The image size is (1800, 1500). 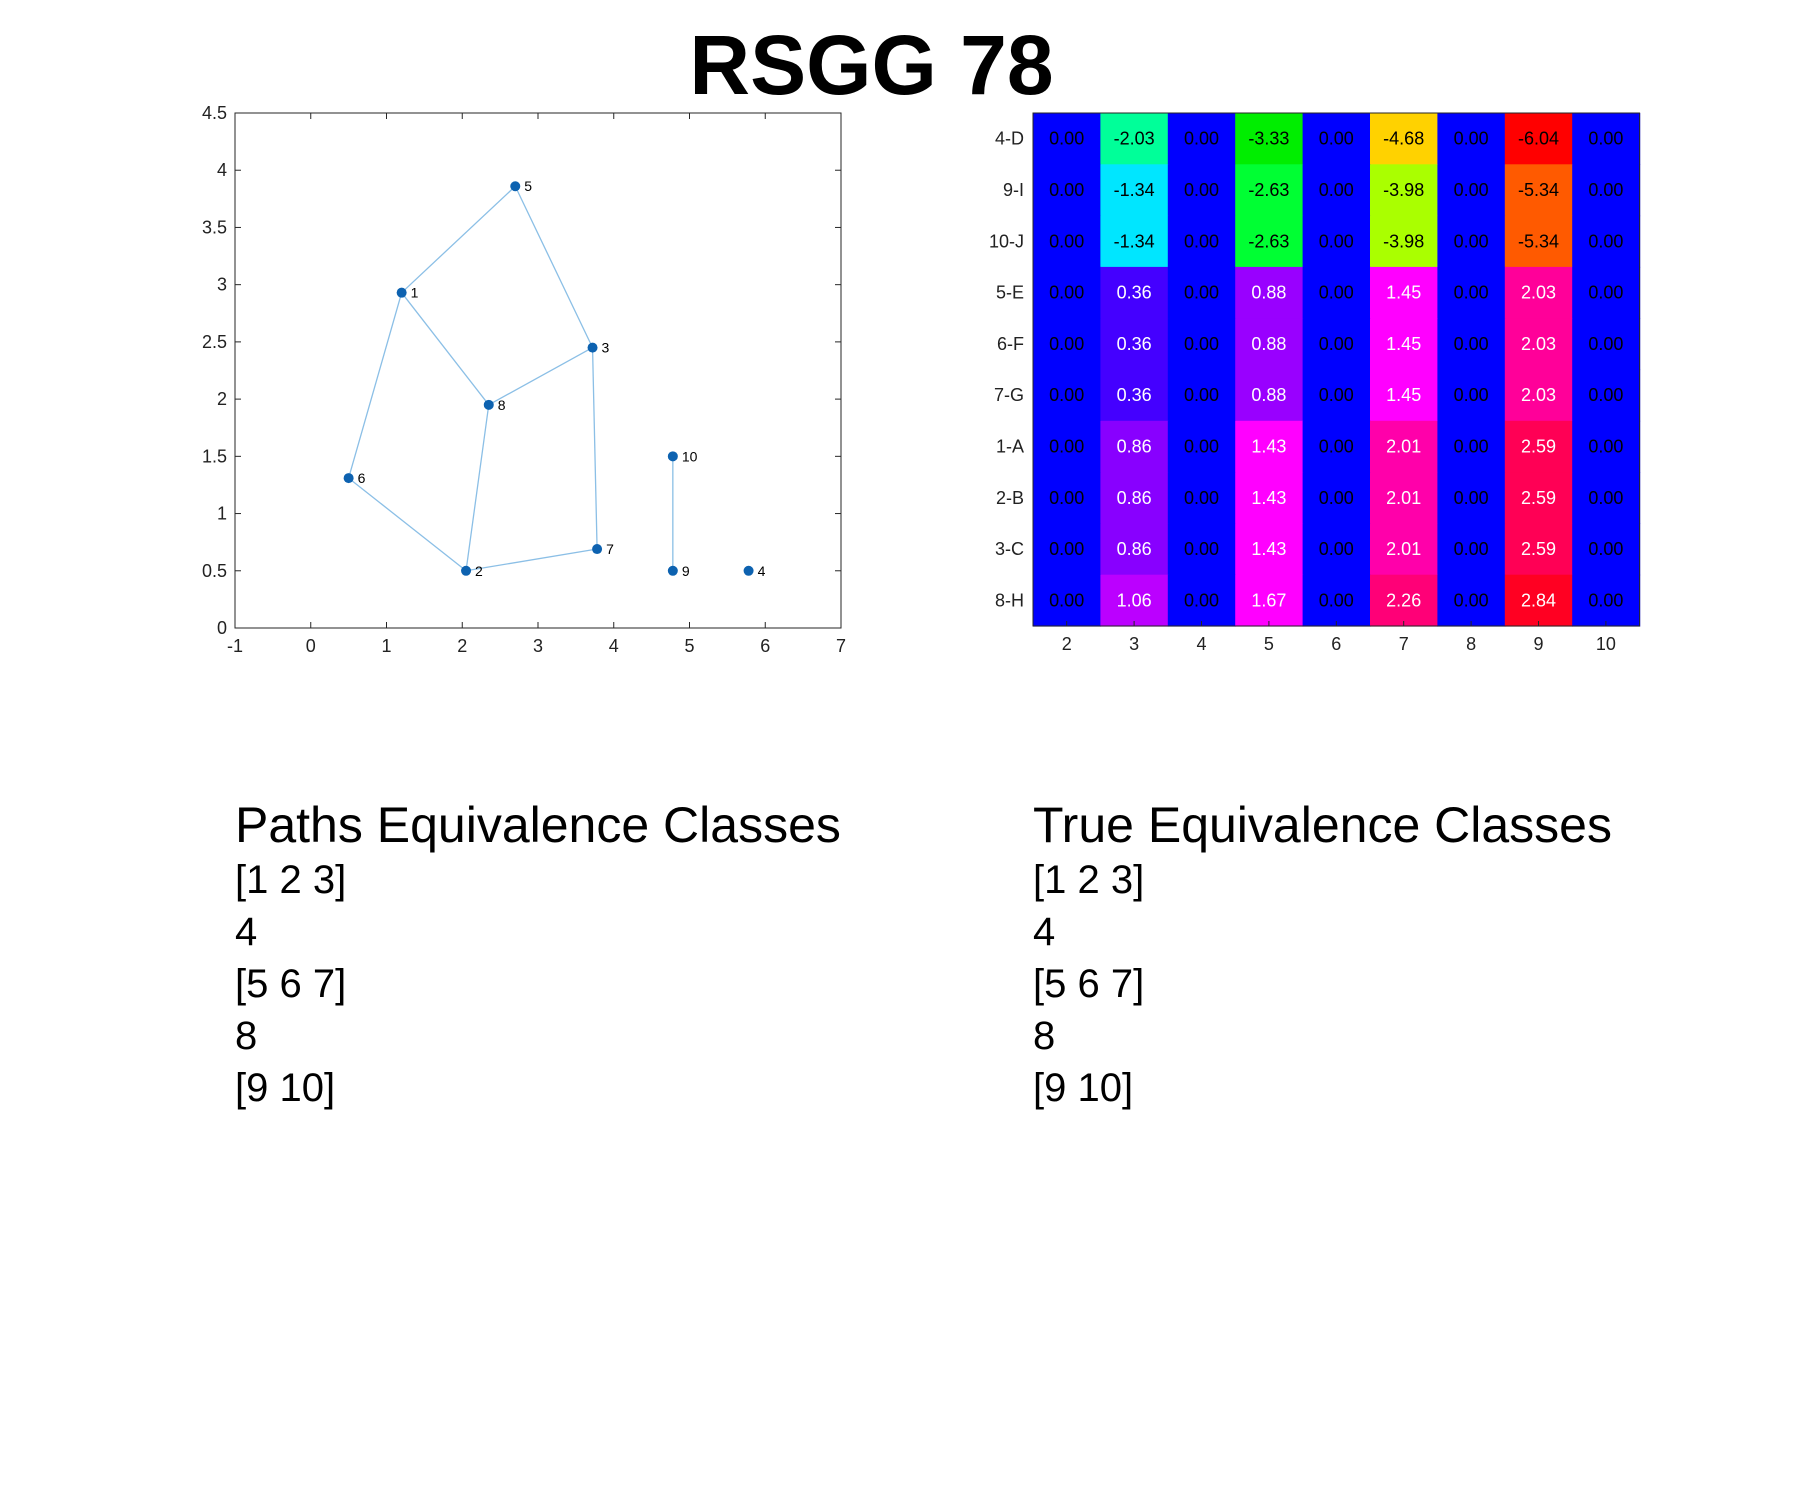 I want to click on true-classes-list: [1 2 3] 4 [5 6 7] 8 [9 10], so click(x=1322, y=984).